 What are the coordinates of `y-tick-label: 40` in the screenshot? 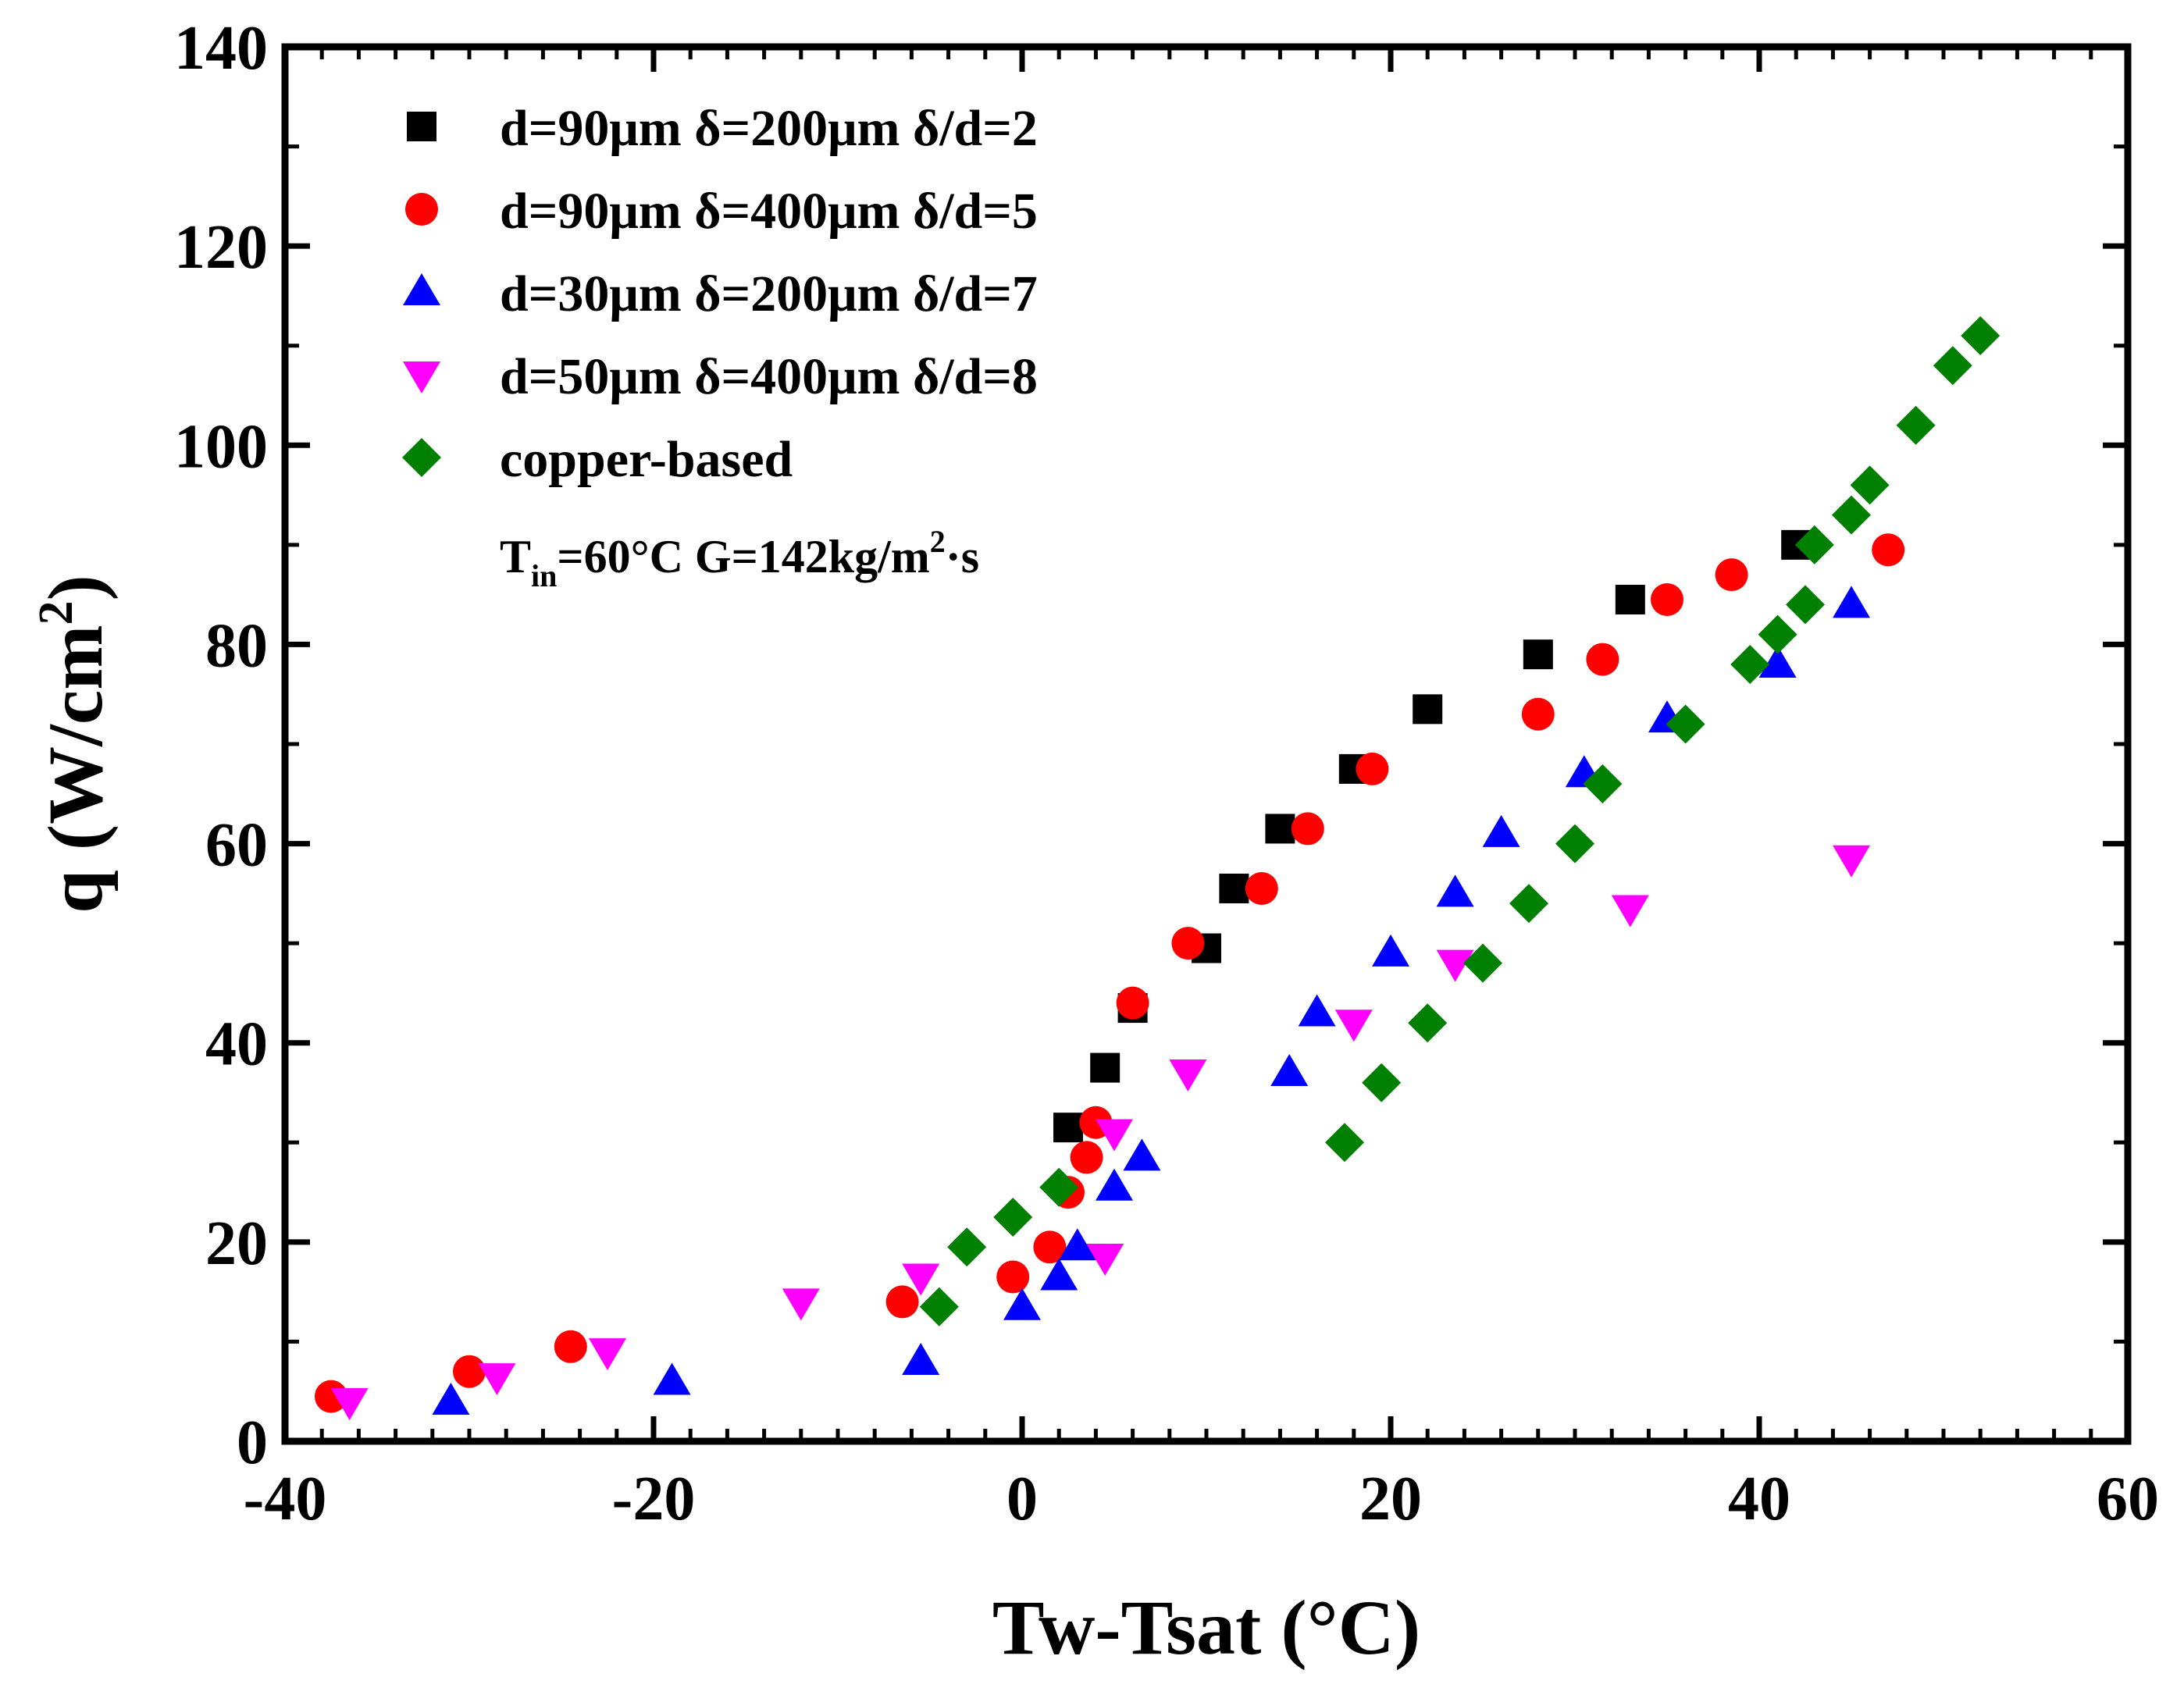 It's located at (236, 1044).